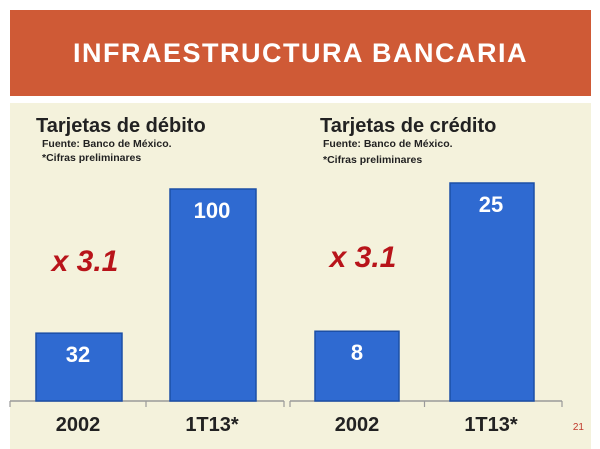 The width and height of the screenshot is (600, 449). Describe the element at coordinates (84, 261) in the screenshot. I see `debit-multiplier-label: x 3.1` at that location.